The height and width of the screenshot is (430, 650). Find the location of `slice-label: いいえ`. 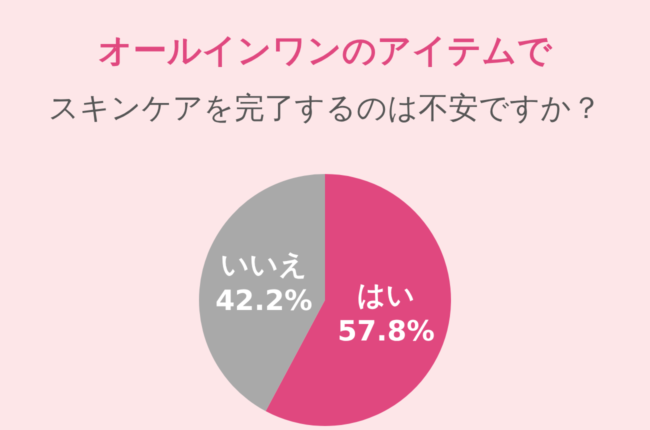

slice-label: いいえ is located at coordinates (264, 264).